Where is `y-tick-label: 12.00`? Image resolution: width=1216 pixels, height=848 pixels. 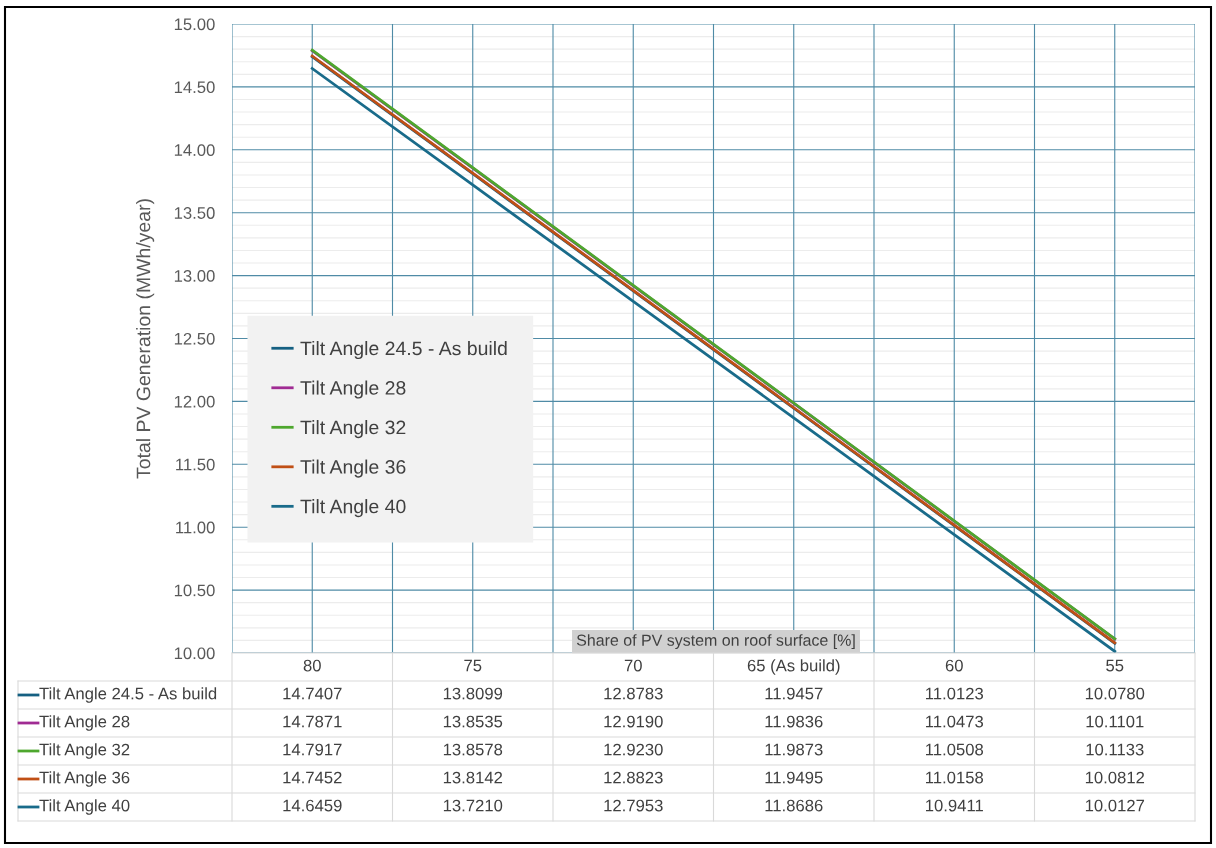 y-tick-label: 12.00 is located at coordinates (194, 401).